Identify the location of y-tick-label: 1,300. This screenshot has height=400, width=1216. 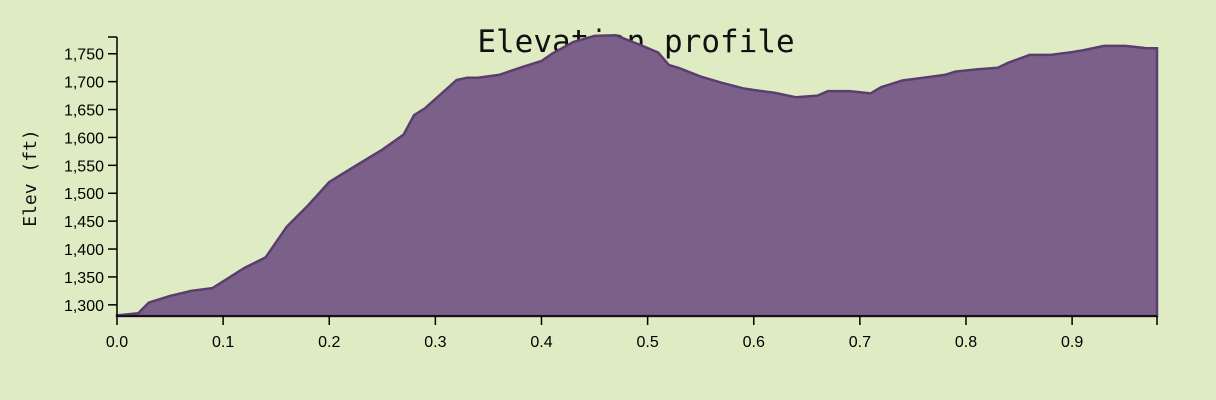
(84, 306).